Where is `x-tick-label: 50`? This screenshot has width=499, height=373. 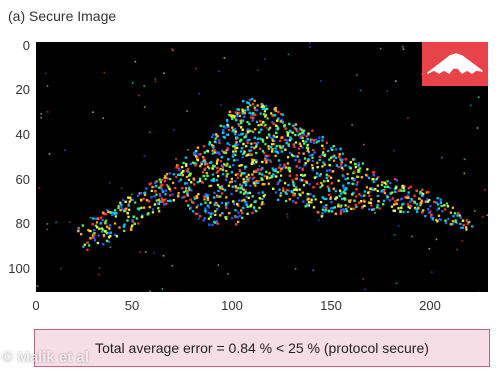 x-tick-label: 50 is located at coordinates (132, 305).